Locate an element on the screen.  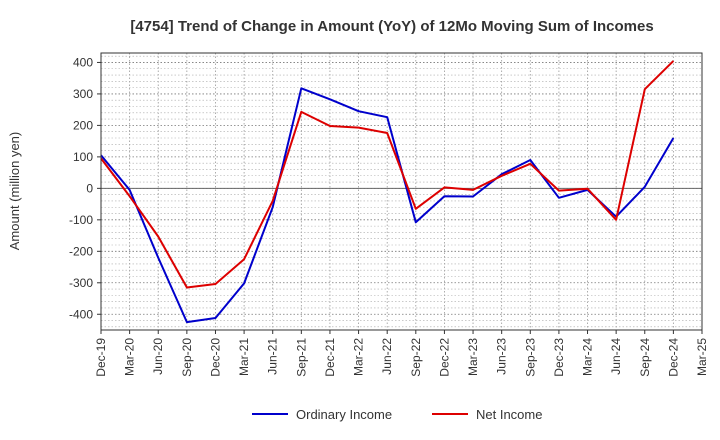
x-tick-label: Sep-23 is located at coordinates (530, 357).